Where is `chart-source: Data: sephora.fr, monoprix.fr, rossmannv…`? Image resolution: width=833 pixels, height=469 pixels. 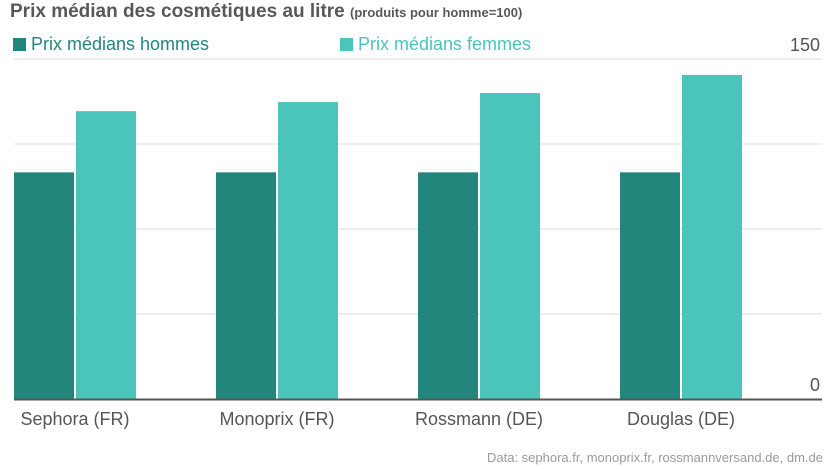
chart-source: Data: sephora.fr, monoprix.fr, rossmannv… is located at coordinates (654, 457).